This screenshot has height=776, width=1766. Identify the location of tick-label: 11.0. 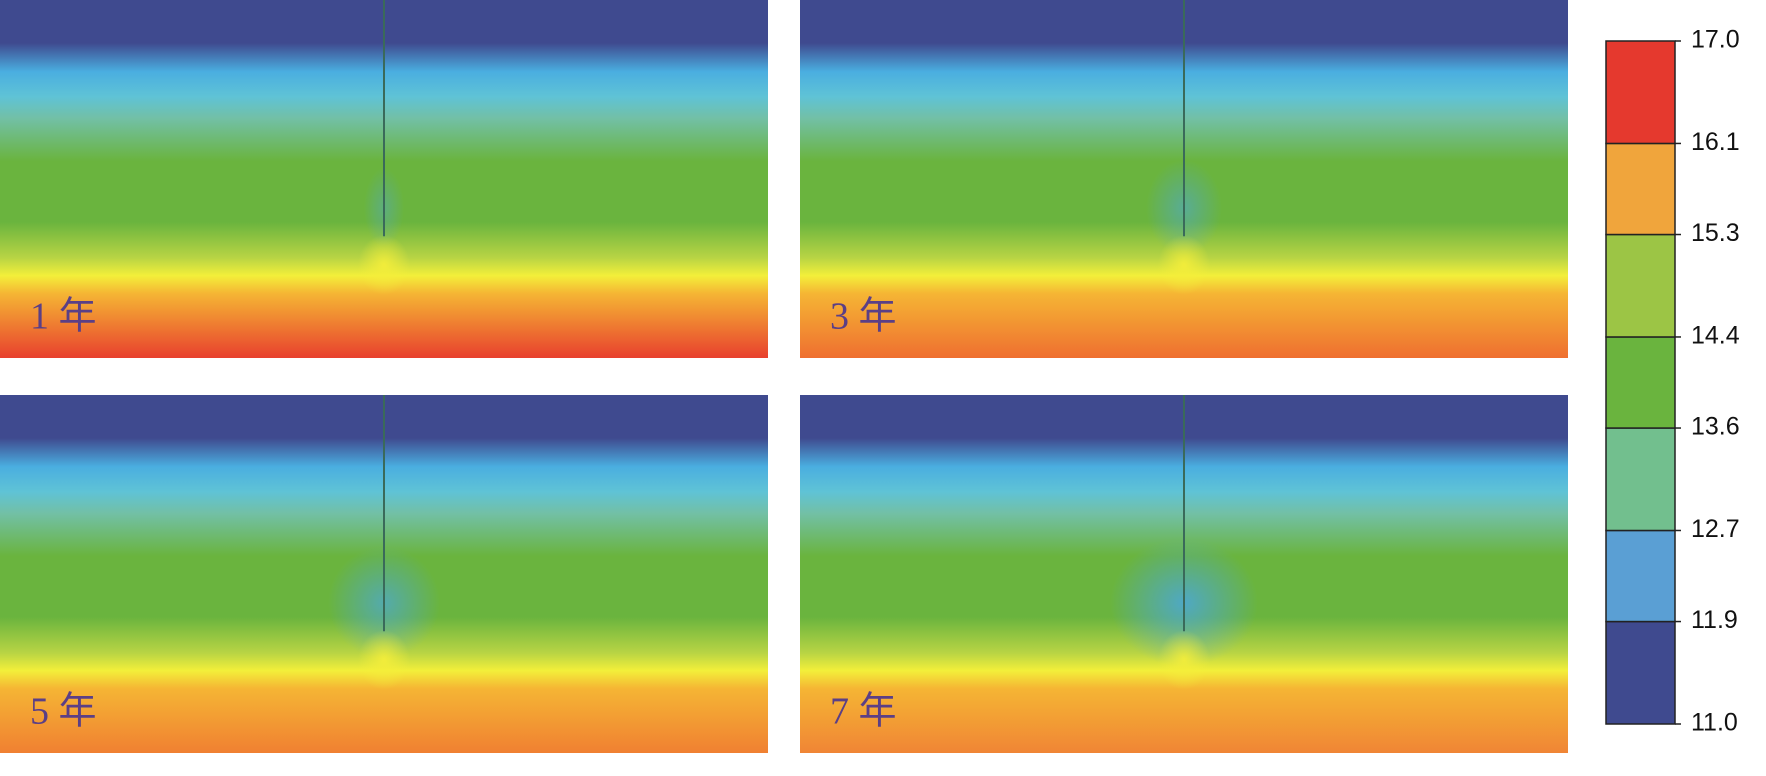
(1714, 723).